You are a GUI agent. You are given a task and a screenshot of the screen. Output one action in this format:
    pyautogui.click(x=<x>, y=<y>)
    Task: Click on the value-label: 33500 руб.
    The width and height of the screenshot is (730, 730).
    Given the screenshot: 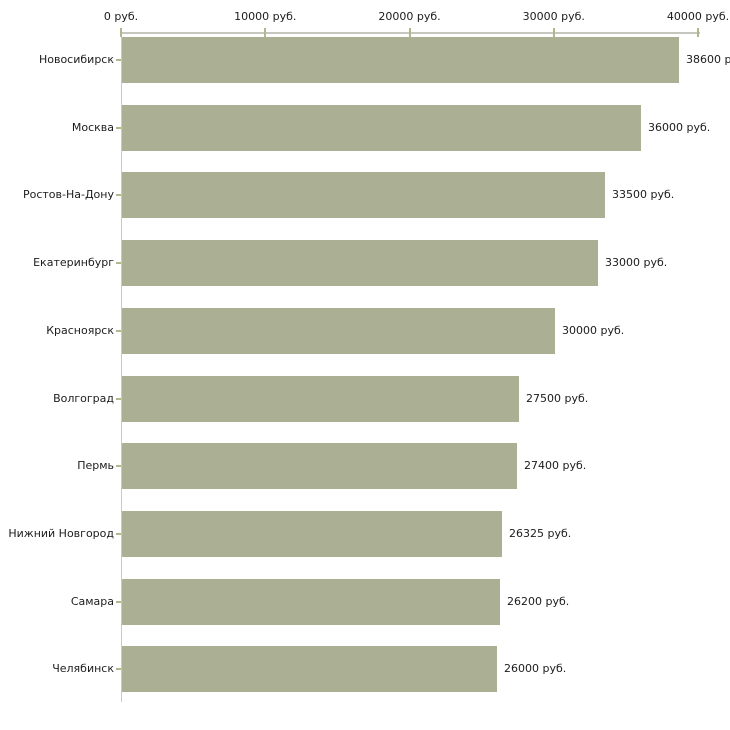 What is the action you would take?
    pyautogui.click(x=643, y=194)
    